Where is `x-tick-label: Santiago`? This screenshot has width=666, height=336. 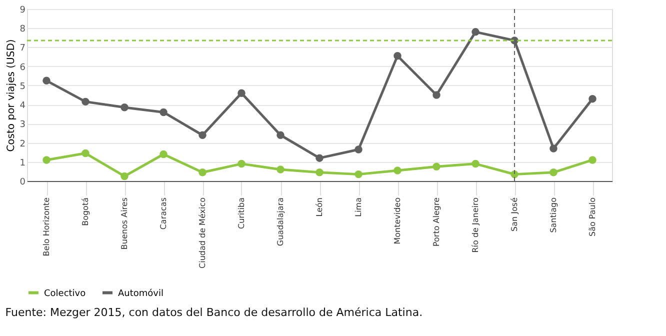
x-tick-label: Santiago is located at coordinates (553, 215).